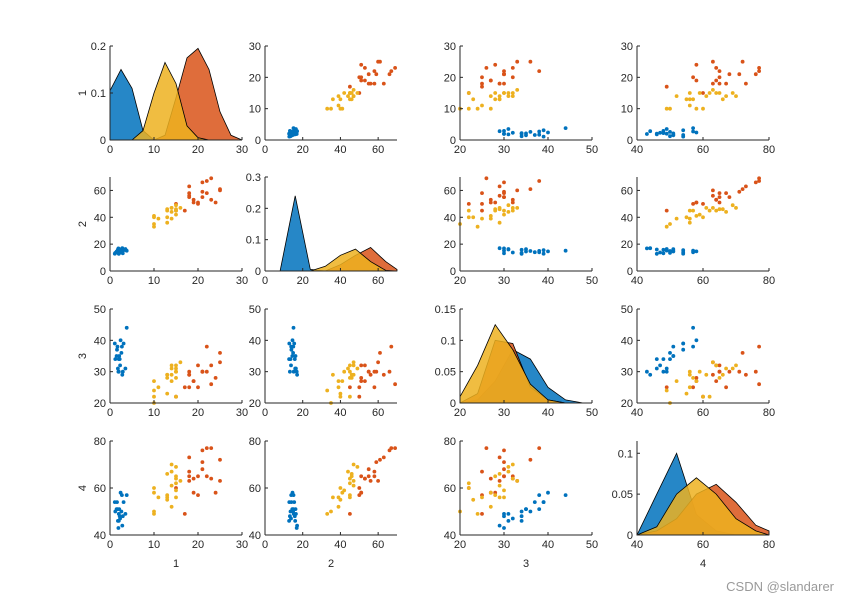 Image resolution: width=850 pixels, height=600 pixels. Describe the element at coordinates (255, 110) in the screenshot. I see `y-tick-label: 10` at that location.